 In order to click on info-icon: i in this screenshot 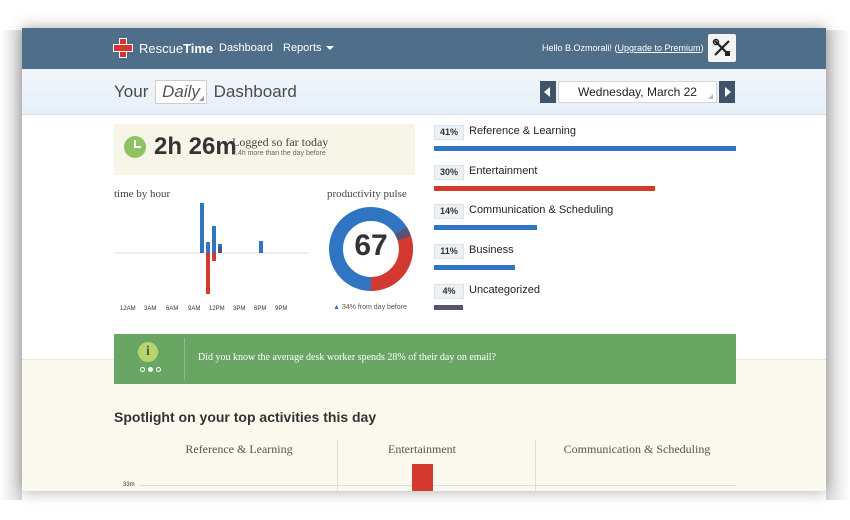, I will do `click(148, 352)`.